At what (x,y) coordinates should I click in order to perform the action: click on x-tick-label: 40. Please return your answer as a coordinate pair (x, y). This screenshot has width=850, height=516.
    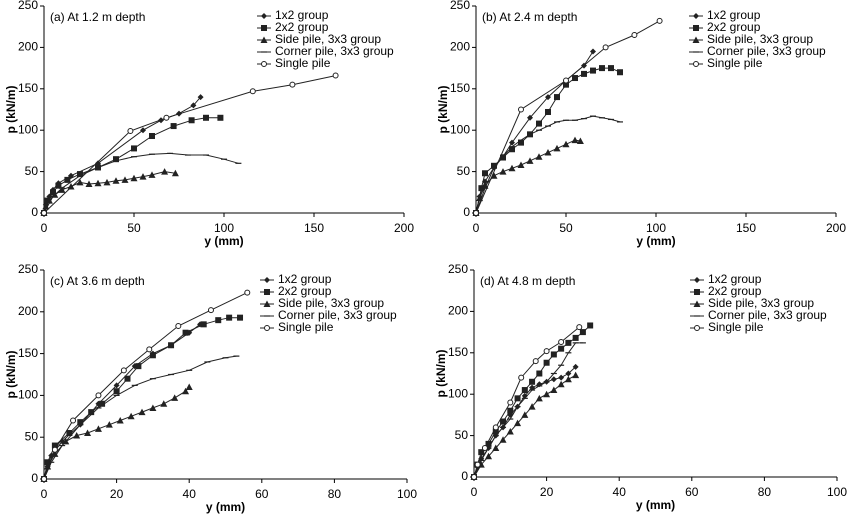
    Looking at the image, I should click on (190, 494).